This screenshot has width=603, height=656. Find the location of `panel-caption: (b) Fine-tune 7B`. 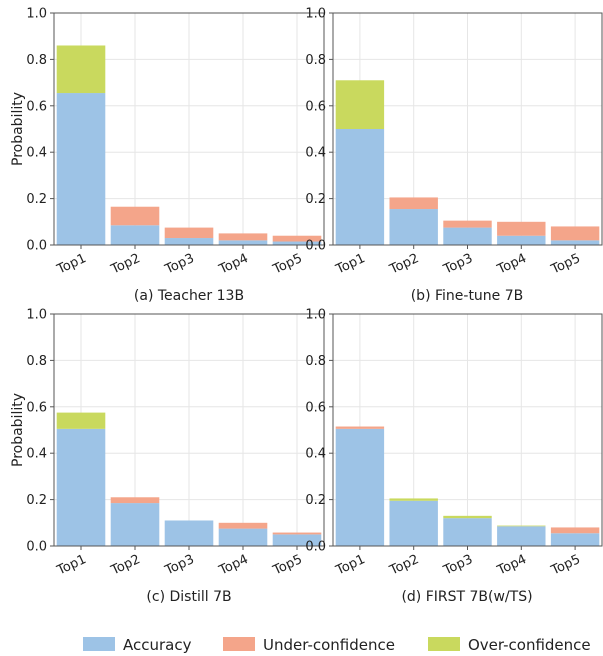

panel-caption: (b) Fine-tune 7B is located at coordinates (467, 296).